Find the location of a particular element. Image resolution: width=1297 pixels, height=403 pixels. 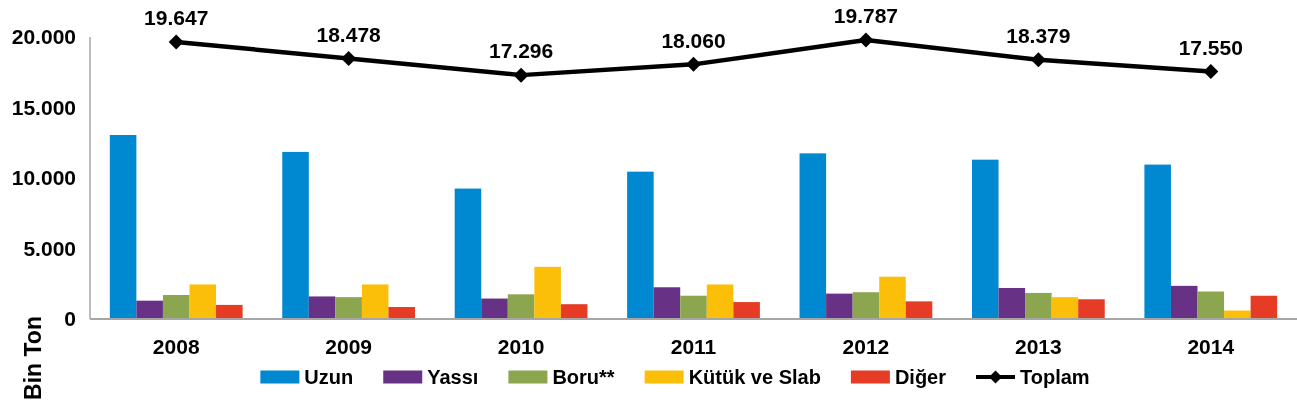

legend-label: Kütük ve Slab is located at coordinates (754, 377).